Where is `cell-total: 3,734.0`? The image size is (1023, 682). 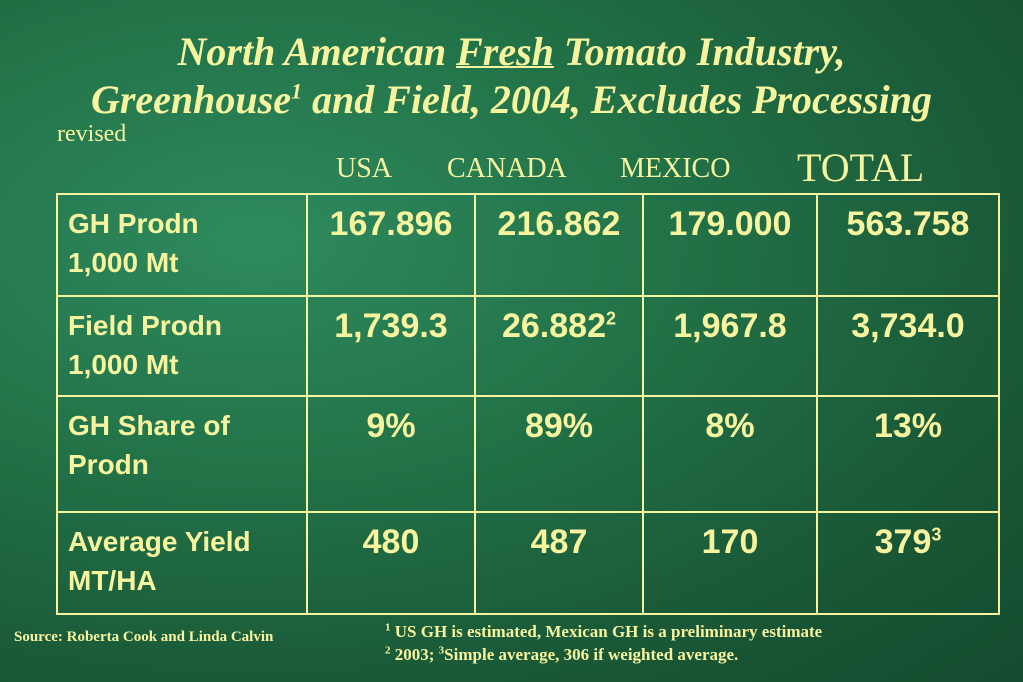 cell-total: 3,734.0 is located at coordinates (908, 346).